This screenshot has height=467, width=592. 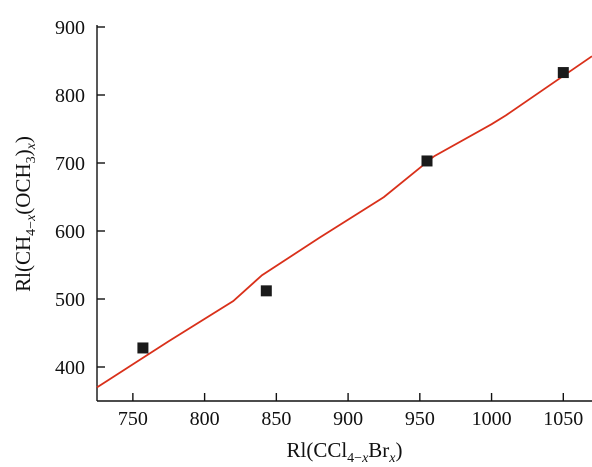 I want to click on axis-title-part: Br, so click(x=378, y=450).